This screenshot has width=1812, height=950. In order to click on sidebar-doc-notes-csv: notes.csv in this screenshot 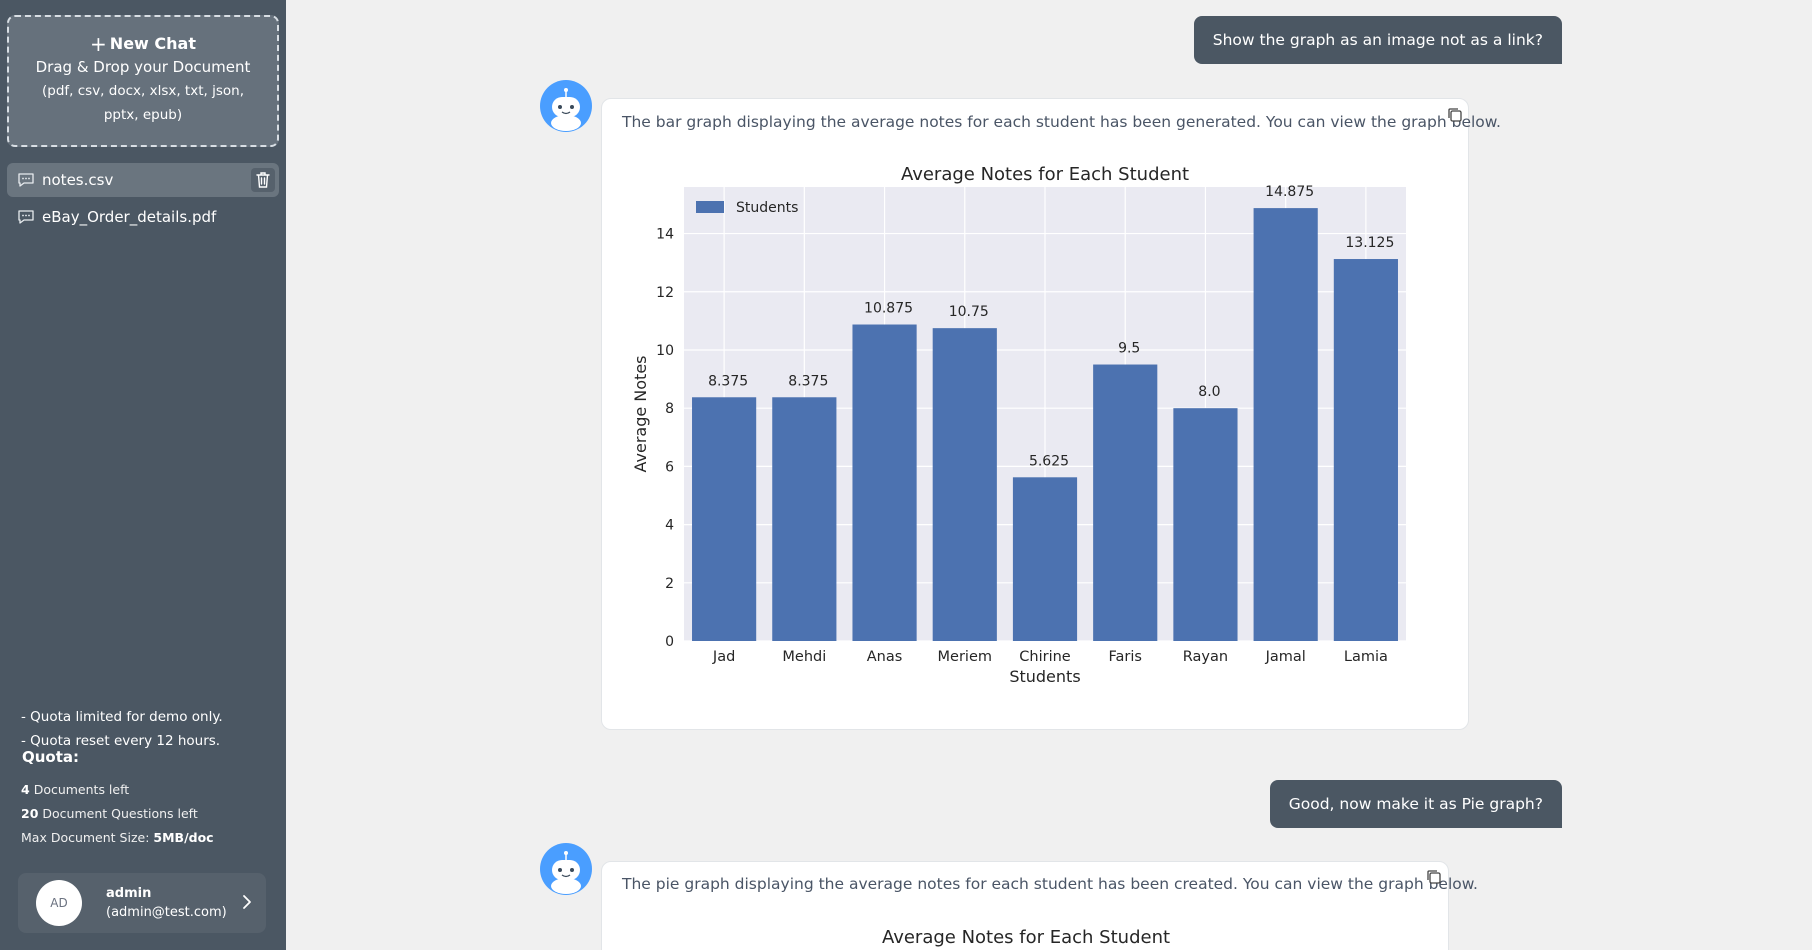, I will do `click(143, 180)`.